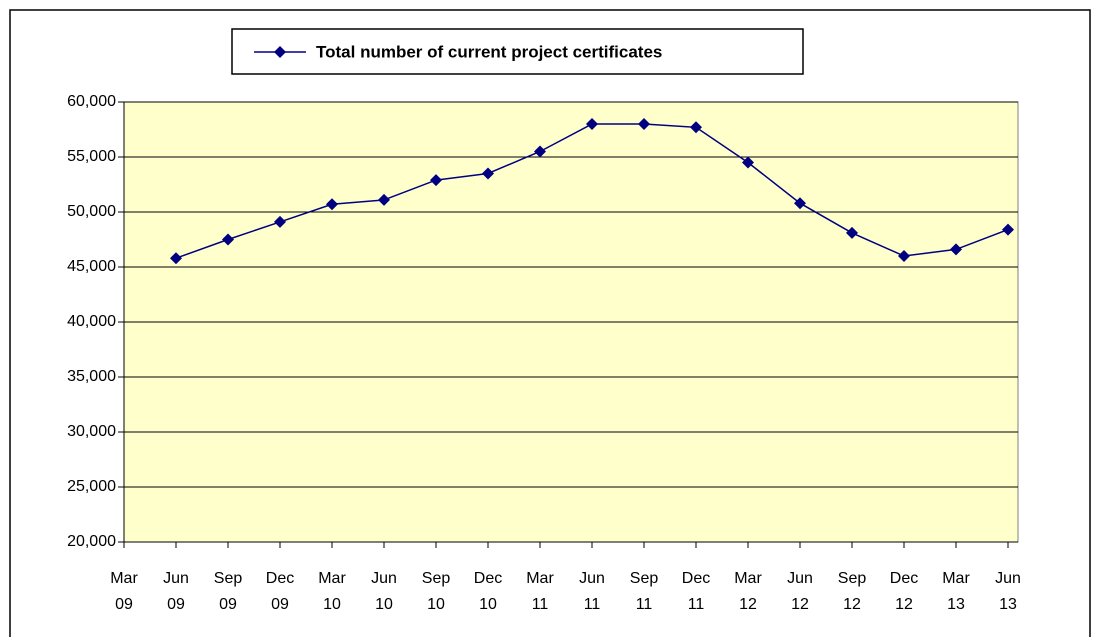 Image resolution: width=1102 pixels, height=637 pixels. Describe the element at coordinates (748, 591) in the screenshot. I see `x-tick-label: Mar 12` at that location.